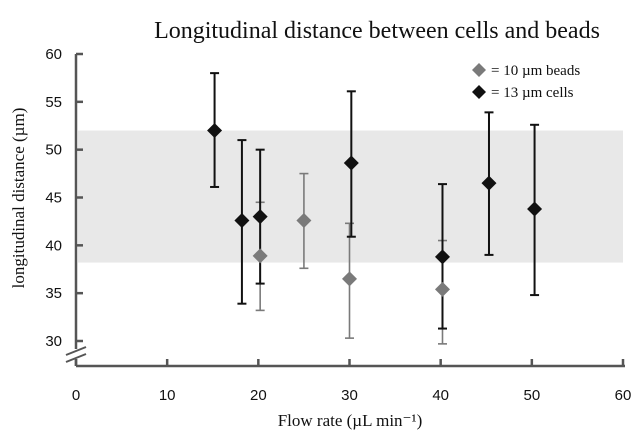 The image size is (641, 432). I want to click on x-tick-label: 30, so click(349, 395).